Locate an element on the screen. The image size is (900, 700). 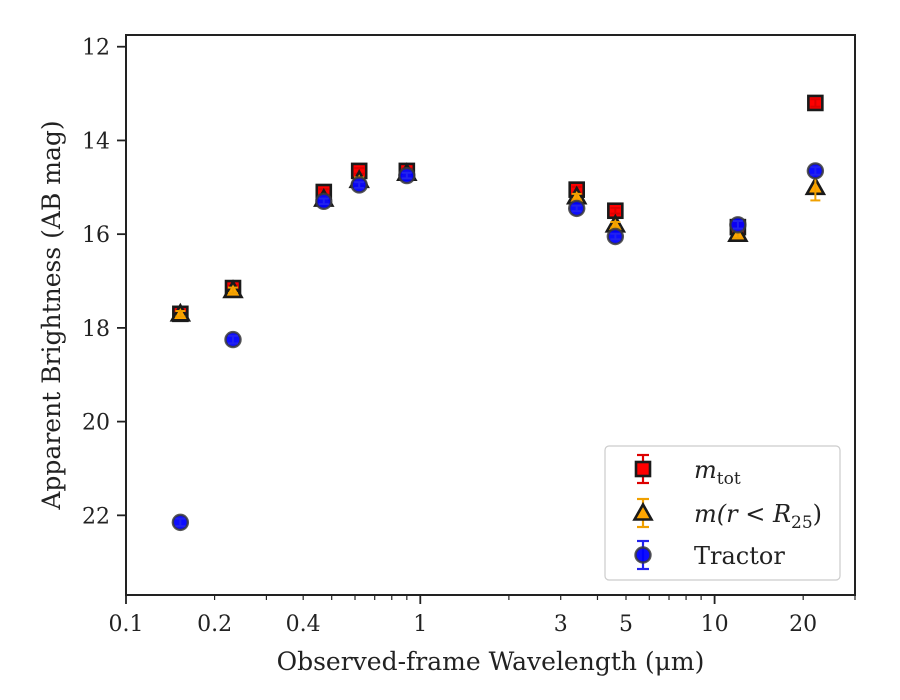
data-point-mtot is located at coordinates (815, 103).